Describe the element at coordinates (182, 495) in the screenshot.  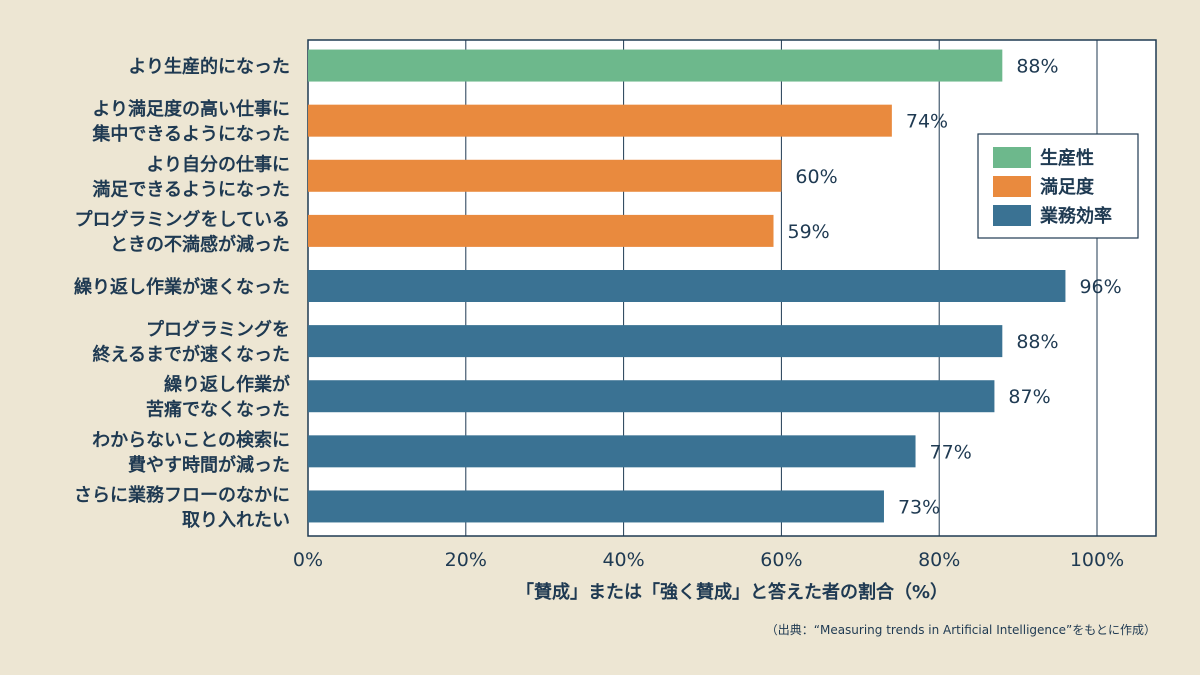
I see `category-label: さらに業務フローのなかに` at that location.